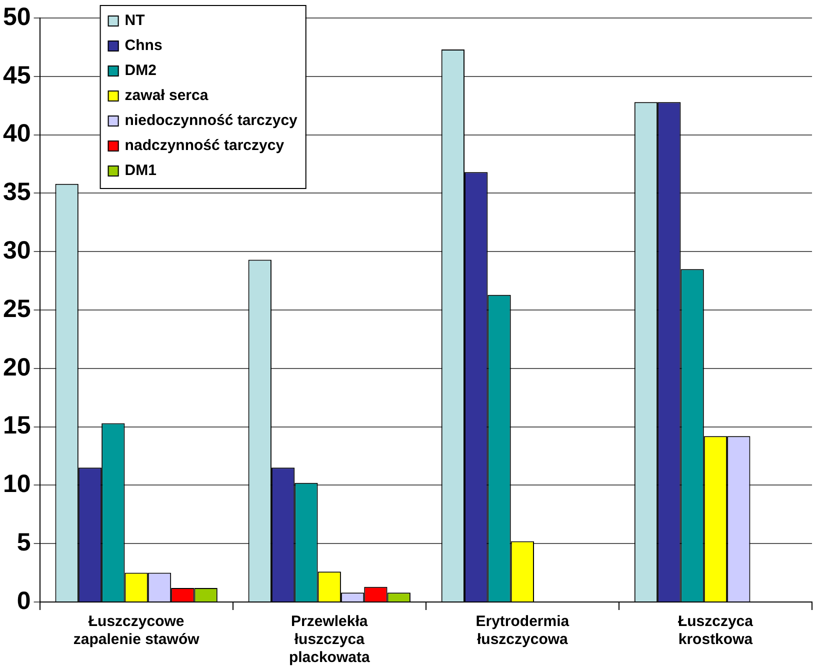 Image resolution: width=822 pixels, height=670 pixels. Describe the element at coordinates (204, 145) in the screenshot. I see `legend-label: nadczynność tarczycy` at that location.